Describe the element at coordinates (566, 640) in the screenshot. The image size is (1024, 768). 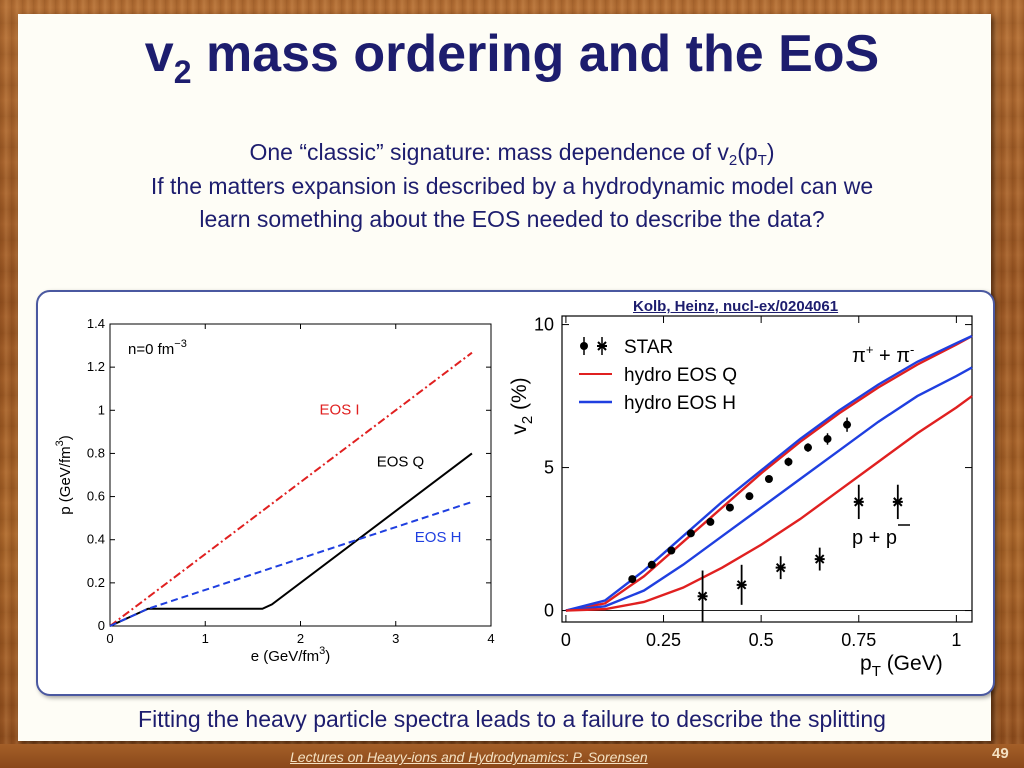
I see `v2-x-tick-label: 0` at that location.